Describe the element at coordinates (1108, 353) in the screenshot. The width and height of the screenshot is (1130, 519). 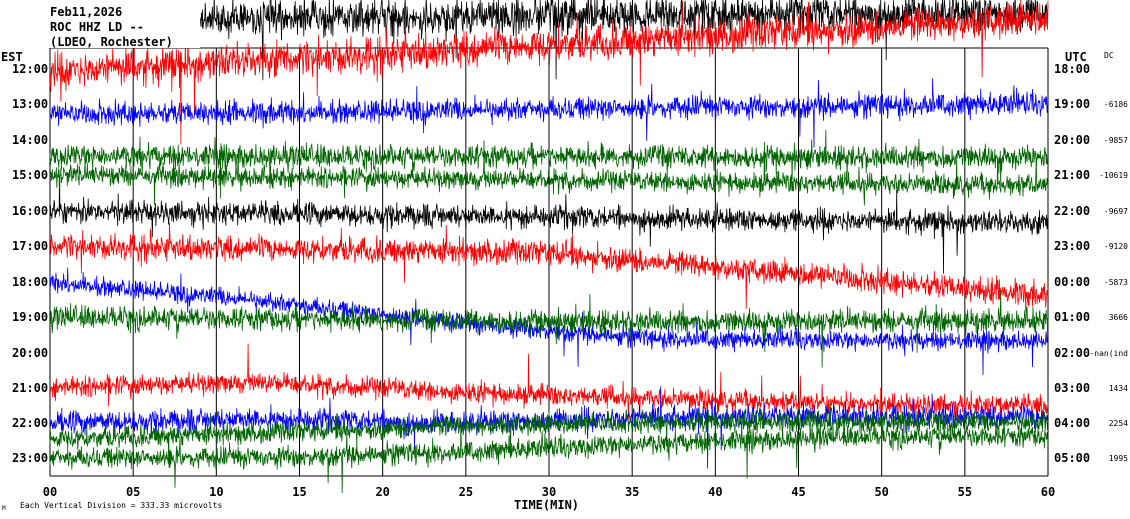
I see `dc-offset-label: -nan(ind` at that location.